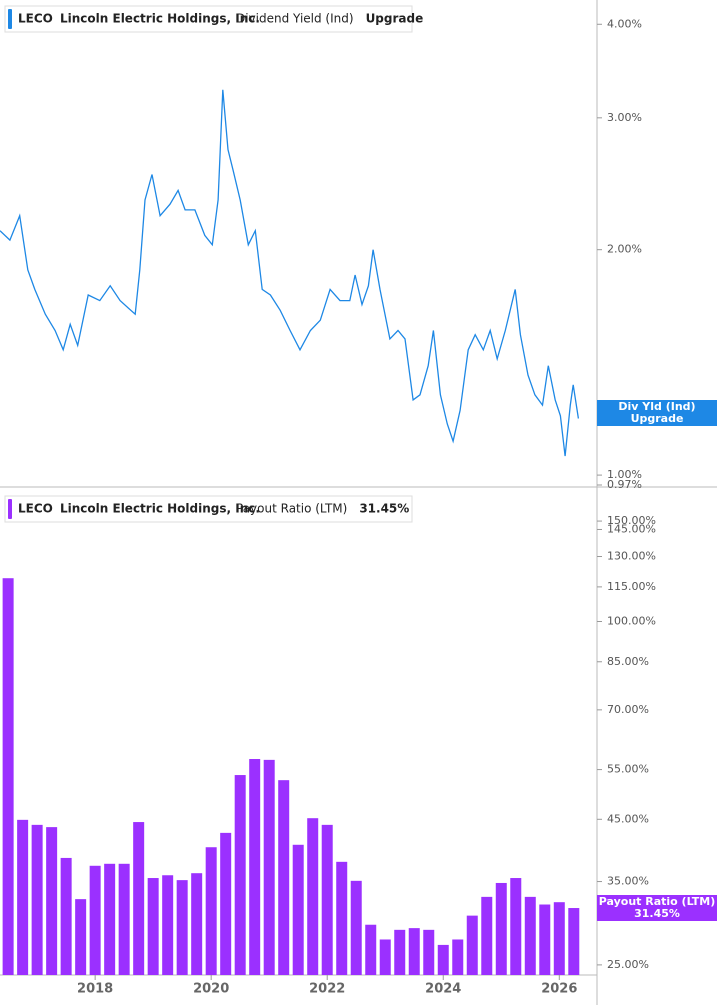 The width and height of the screenshot is (717, 1005). I want to click on x-tick-label: 2020, so click(211, 989).